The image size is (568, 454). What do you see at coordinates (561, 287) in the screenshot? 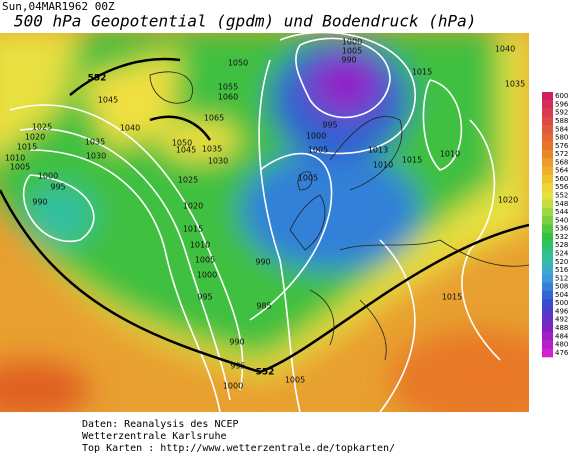
I see `colorbar-label: 508` at bounding box center [561, 287].